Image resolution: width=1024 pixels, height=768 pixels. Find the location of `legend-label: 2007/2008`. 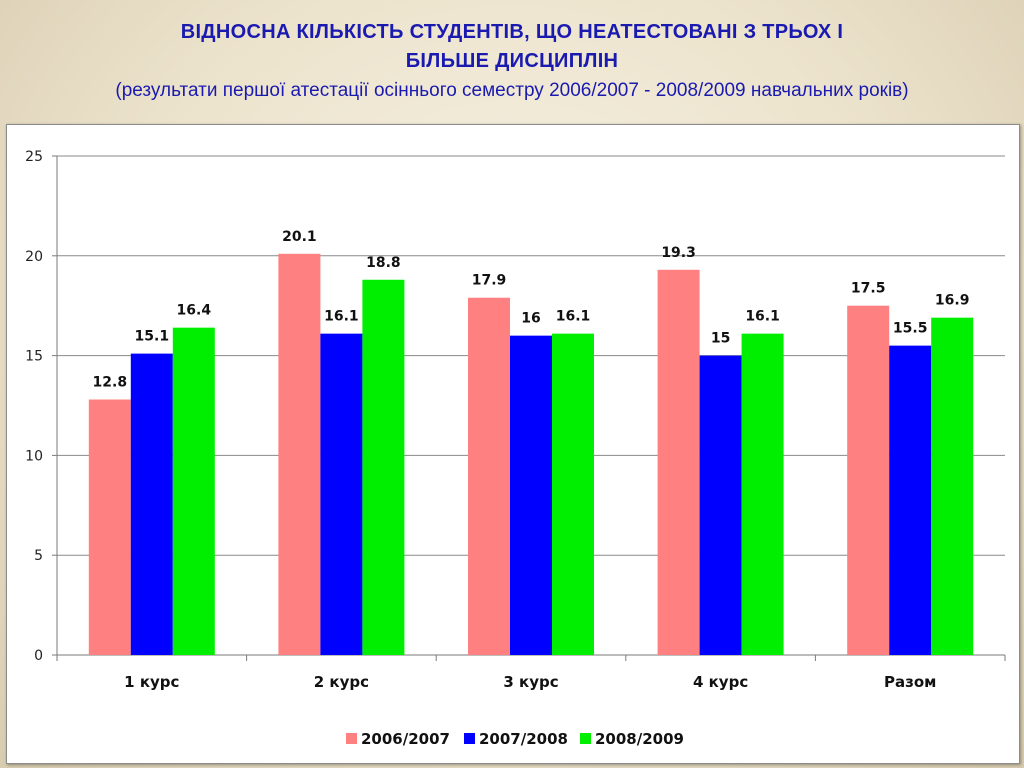

legend-label: 2007/2008 is located at coordinates (523, 739).